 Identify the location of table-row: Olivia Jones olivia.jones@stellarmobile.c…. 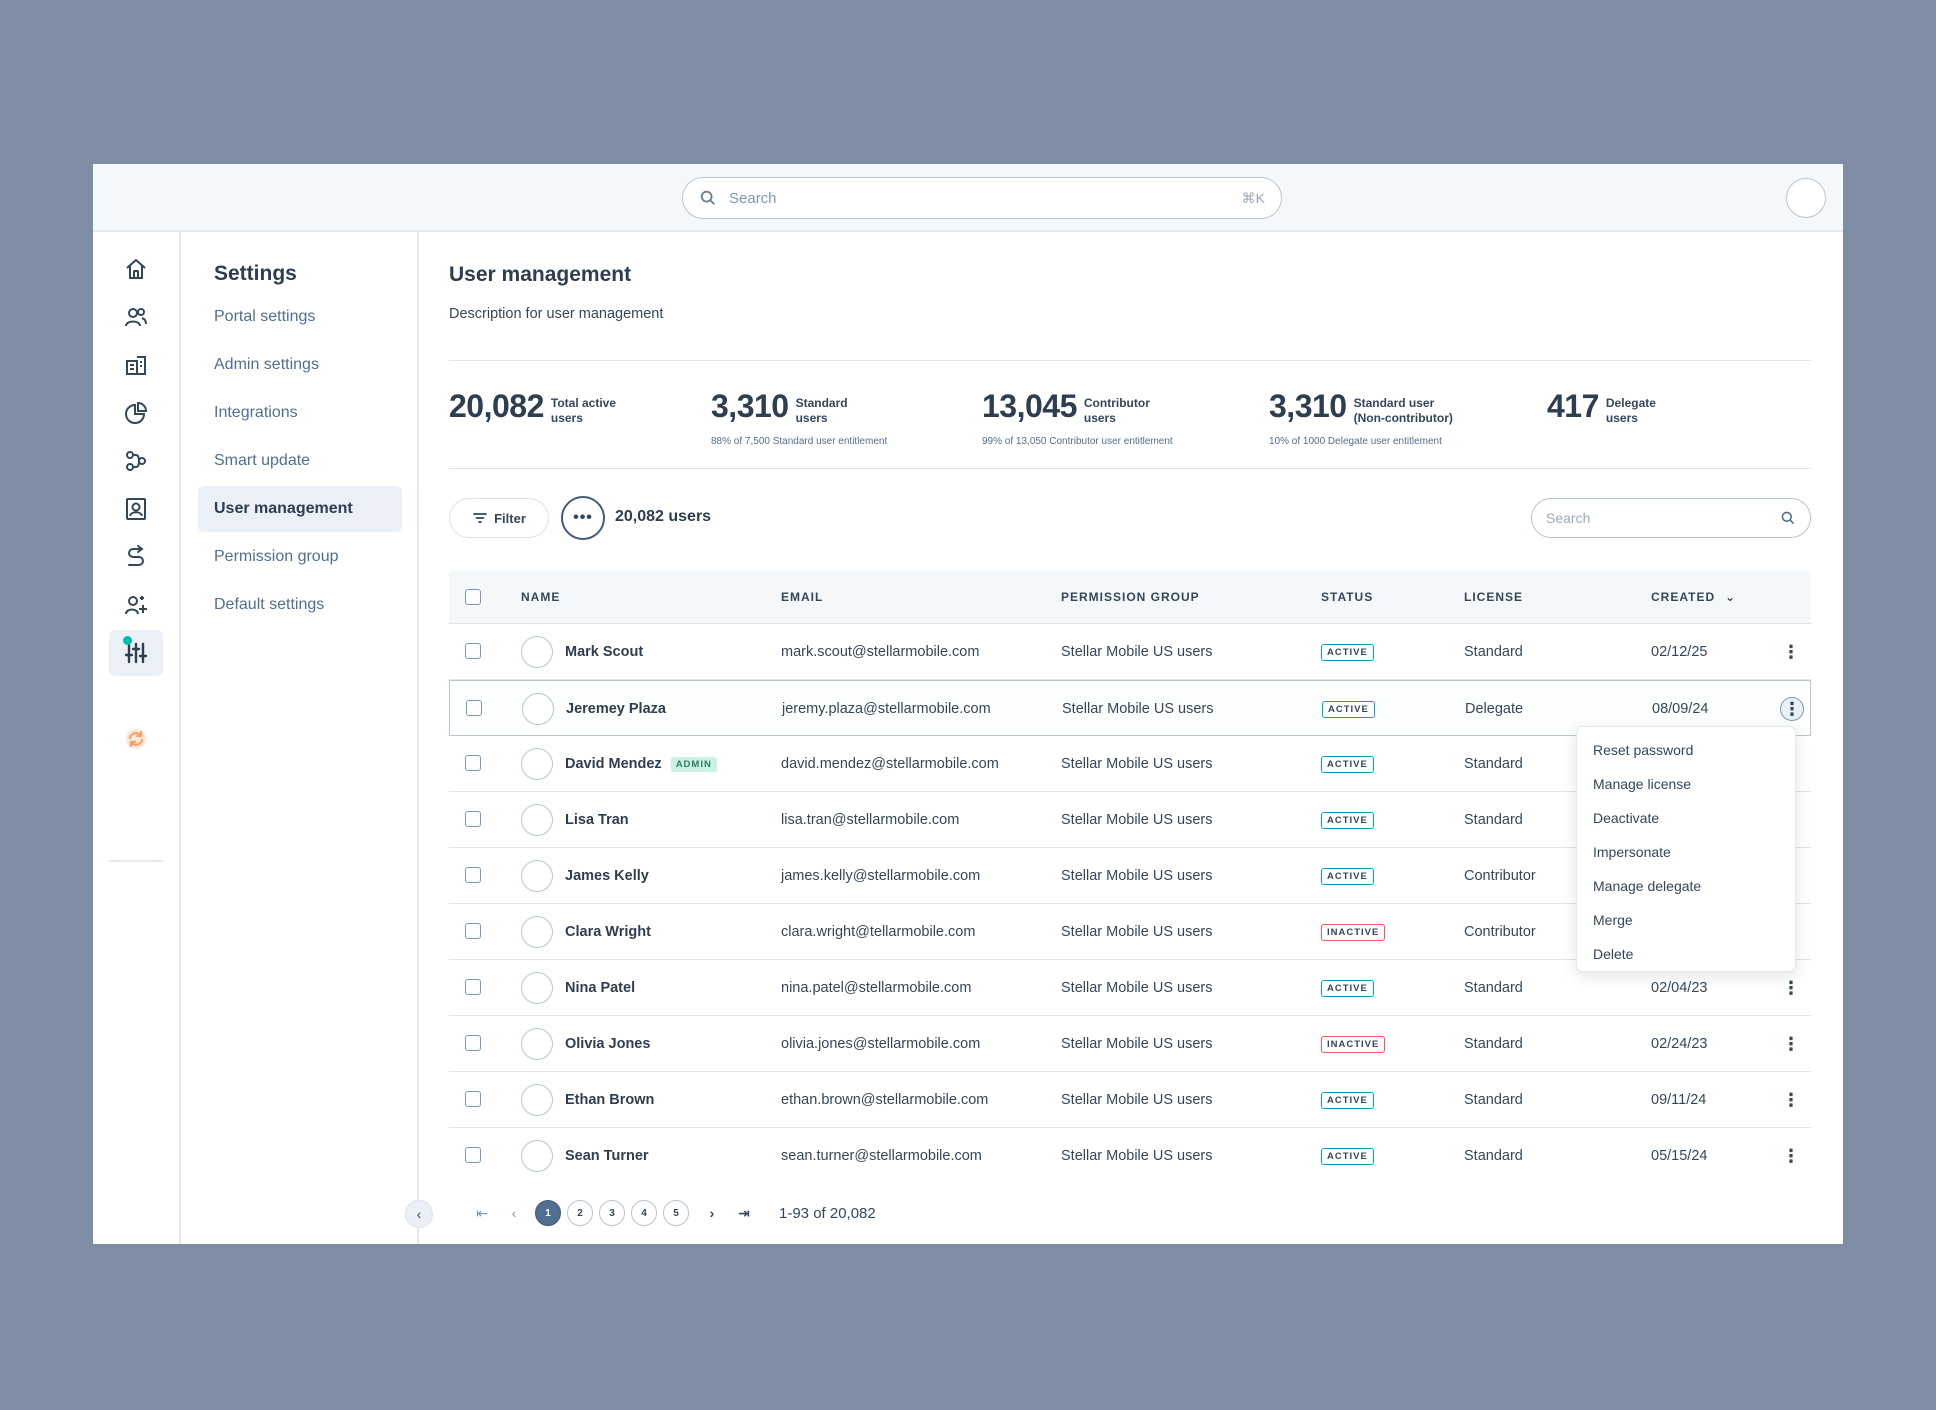
(1130, 1044).